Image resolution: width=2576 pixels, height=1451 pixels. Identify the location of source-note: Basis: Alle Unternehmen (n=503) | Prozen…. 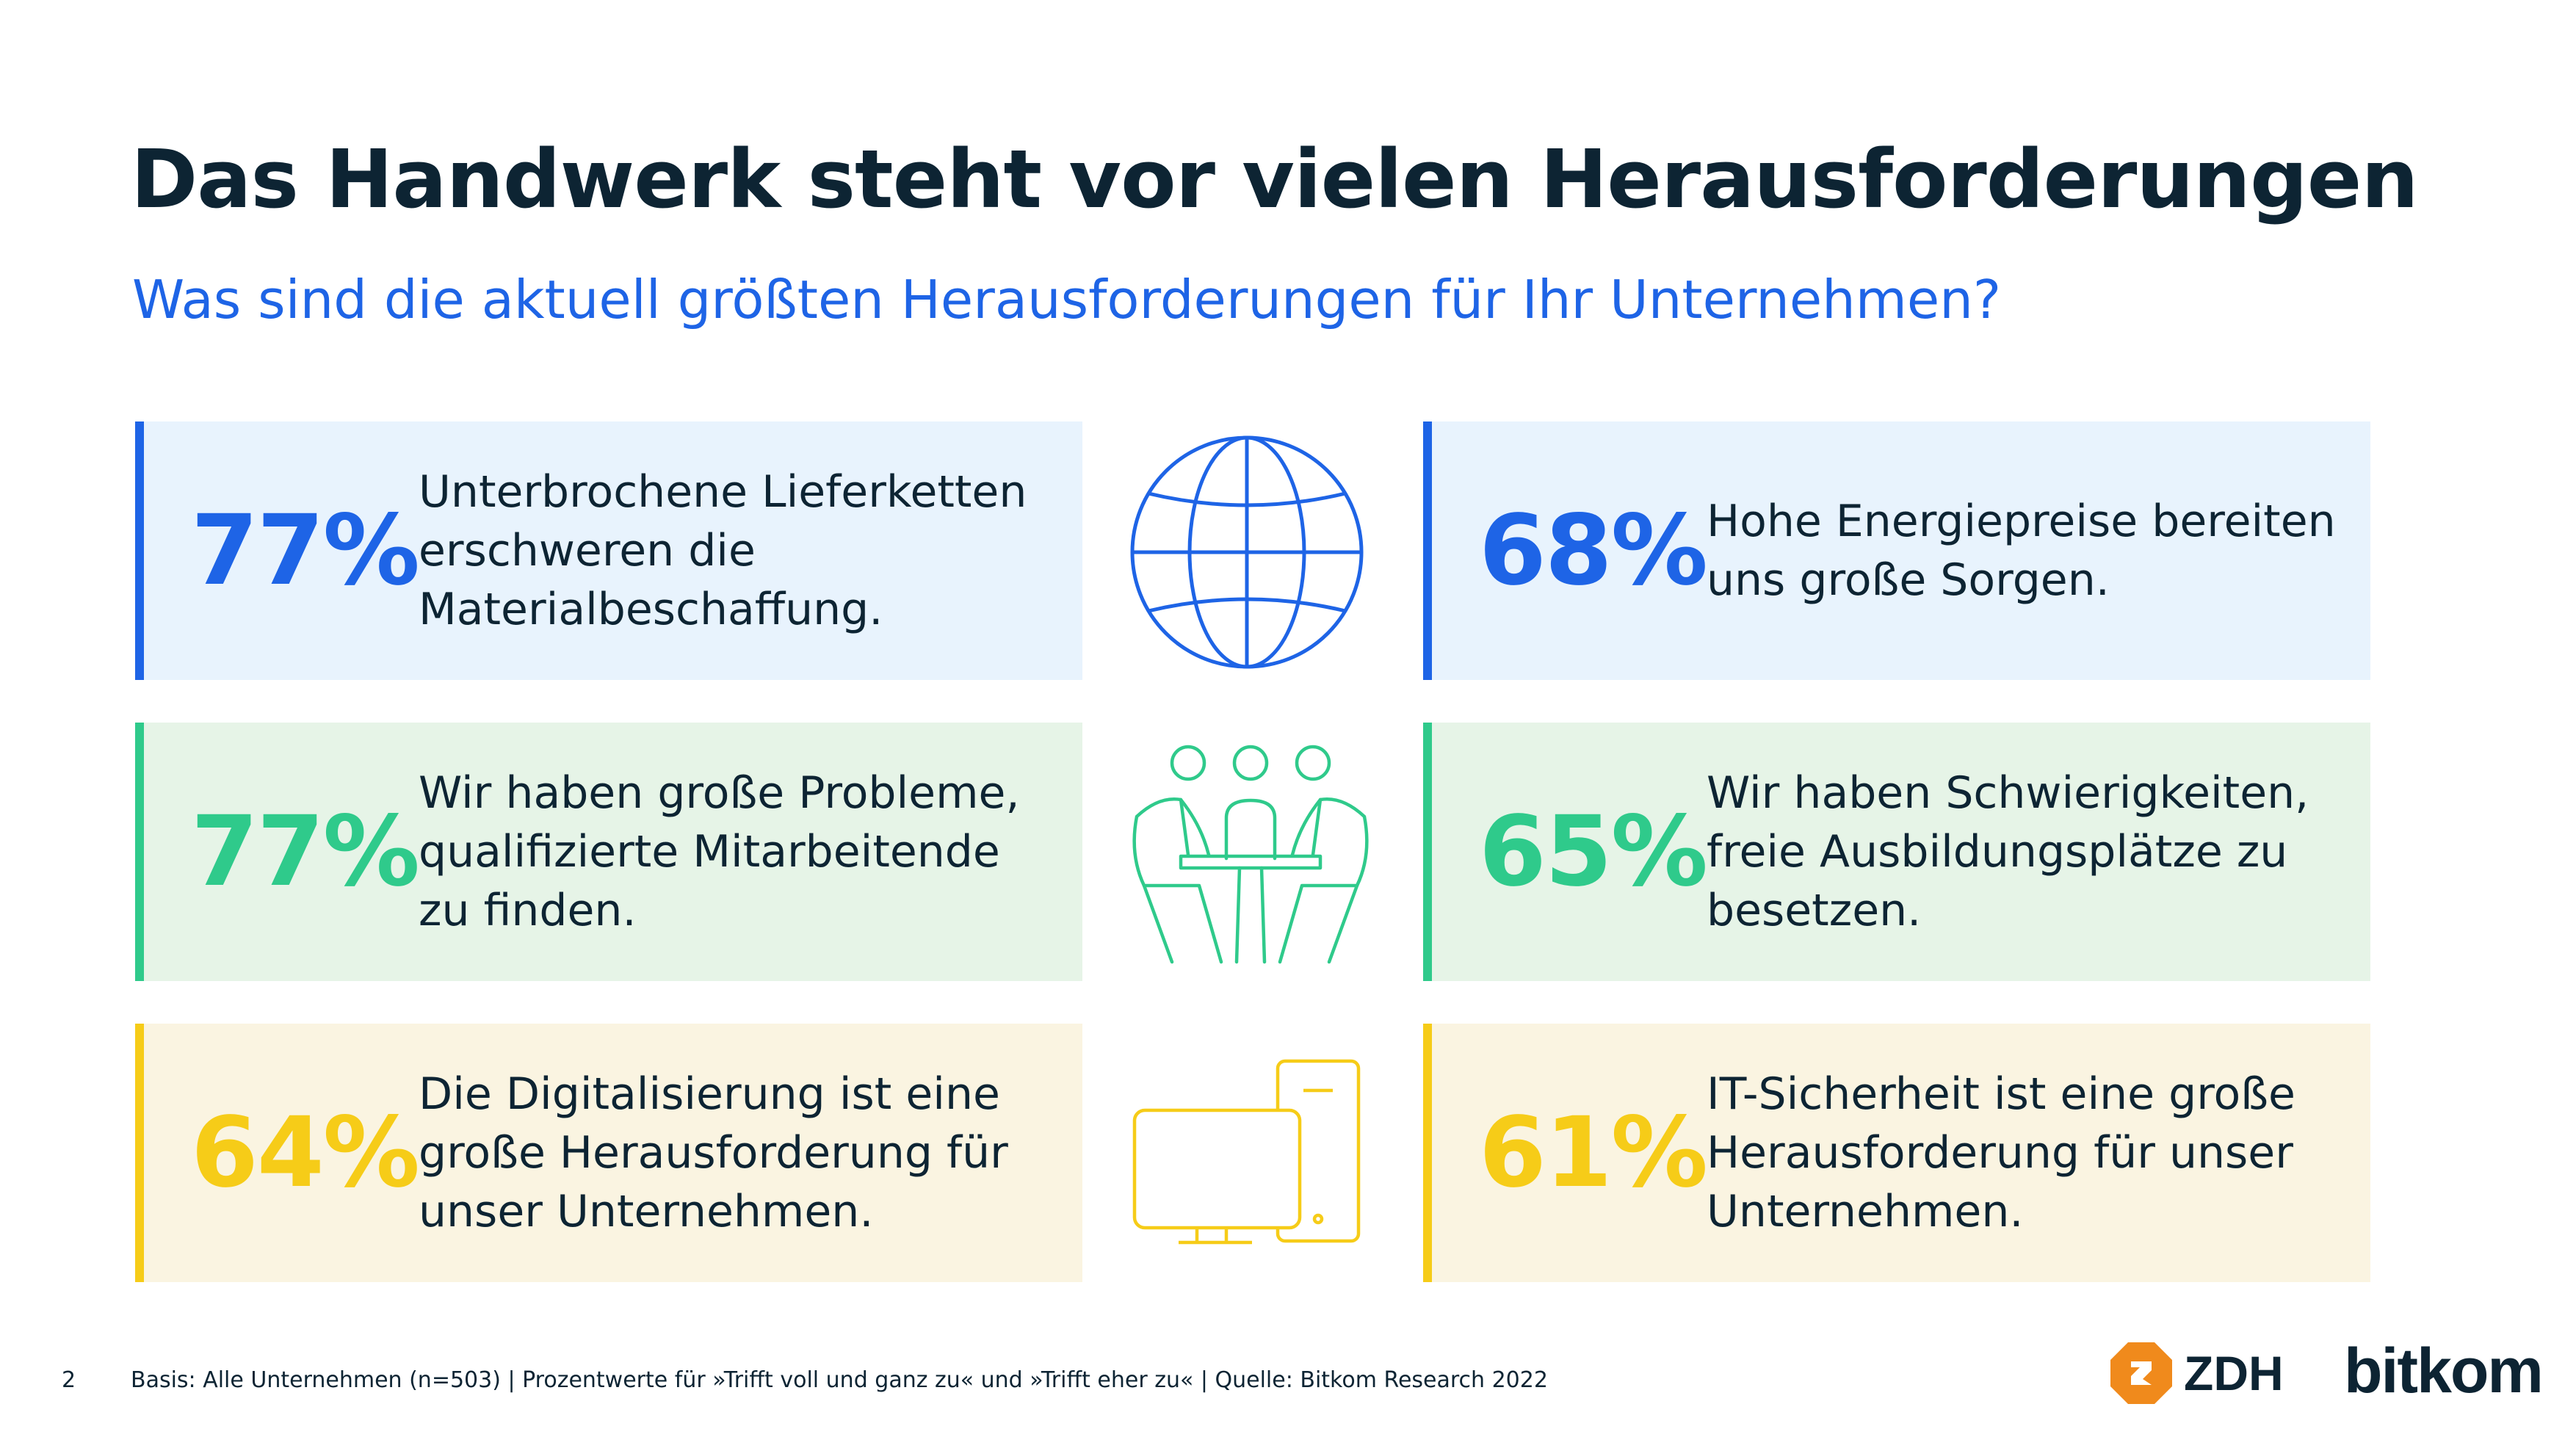
(839, 1380).